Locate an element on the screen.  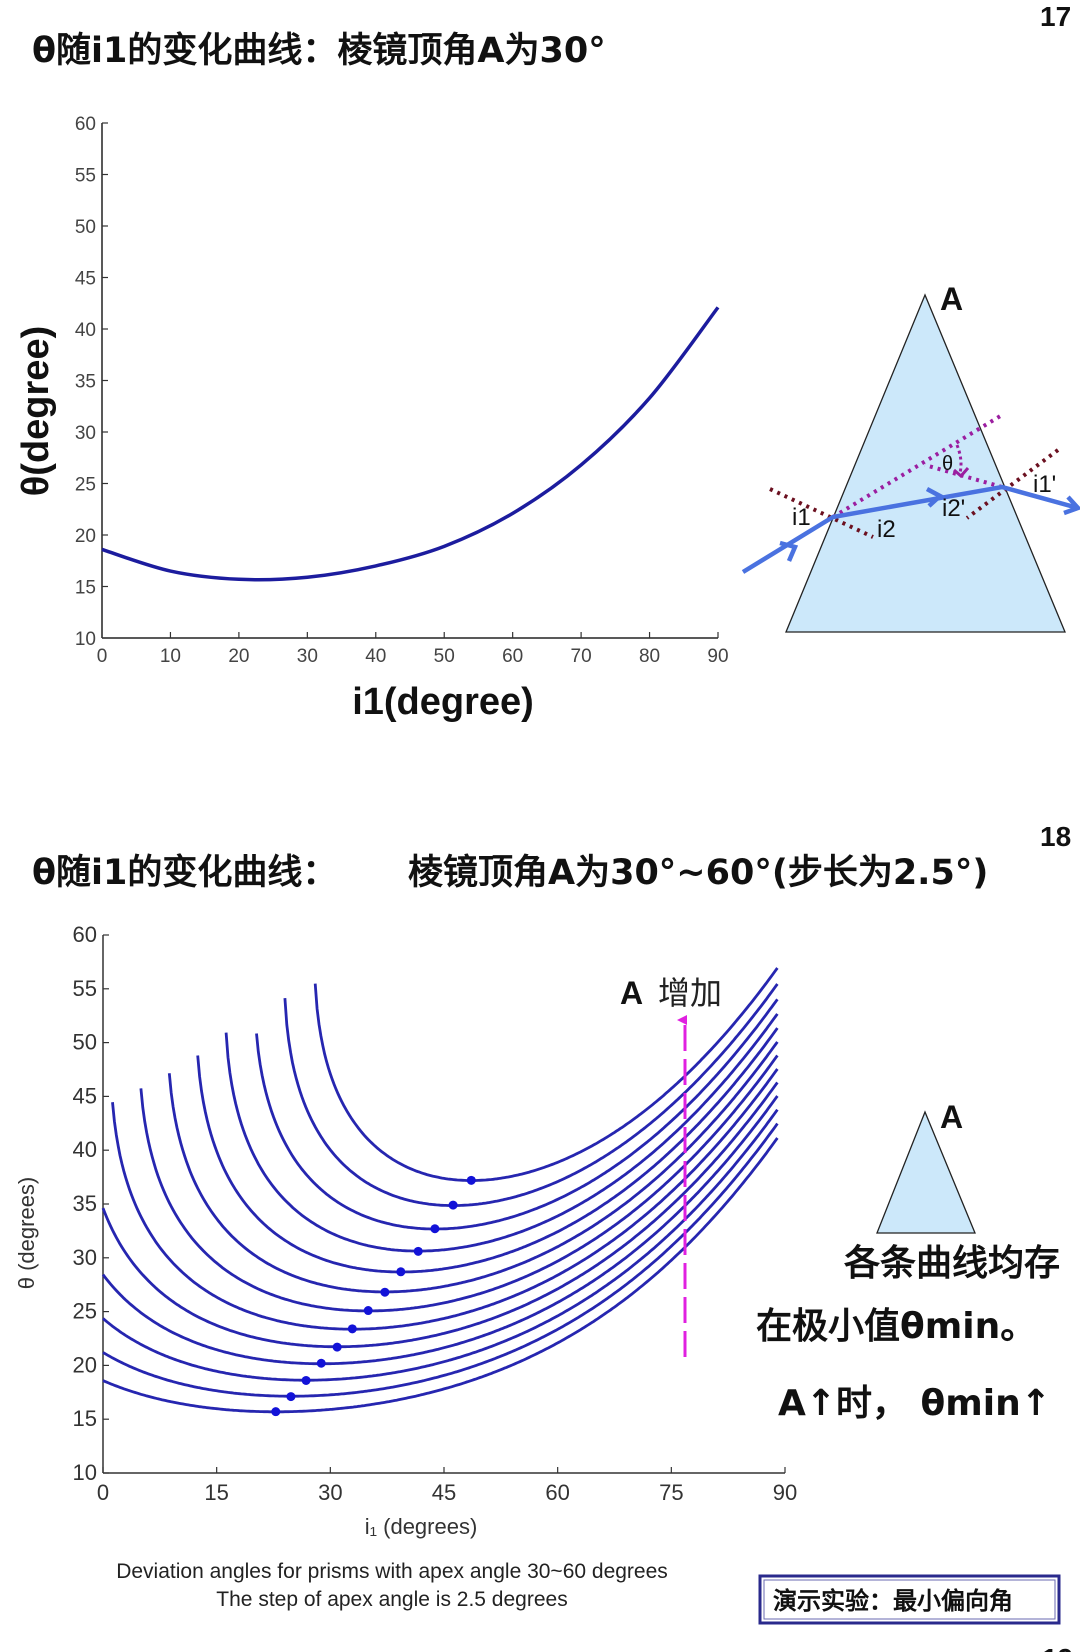
normal-line-entry is located at coordinates (821, 513).